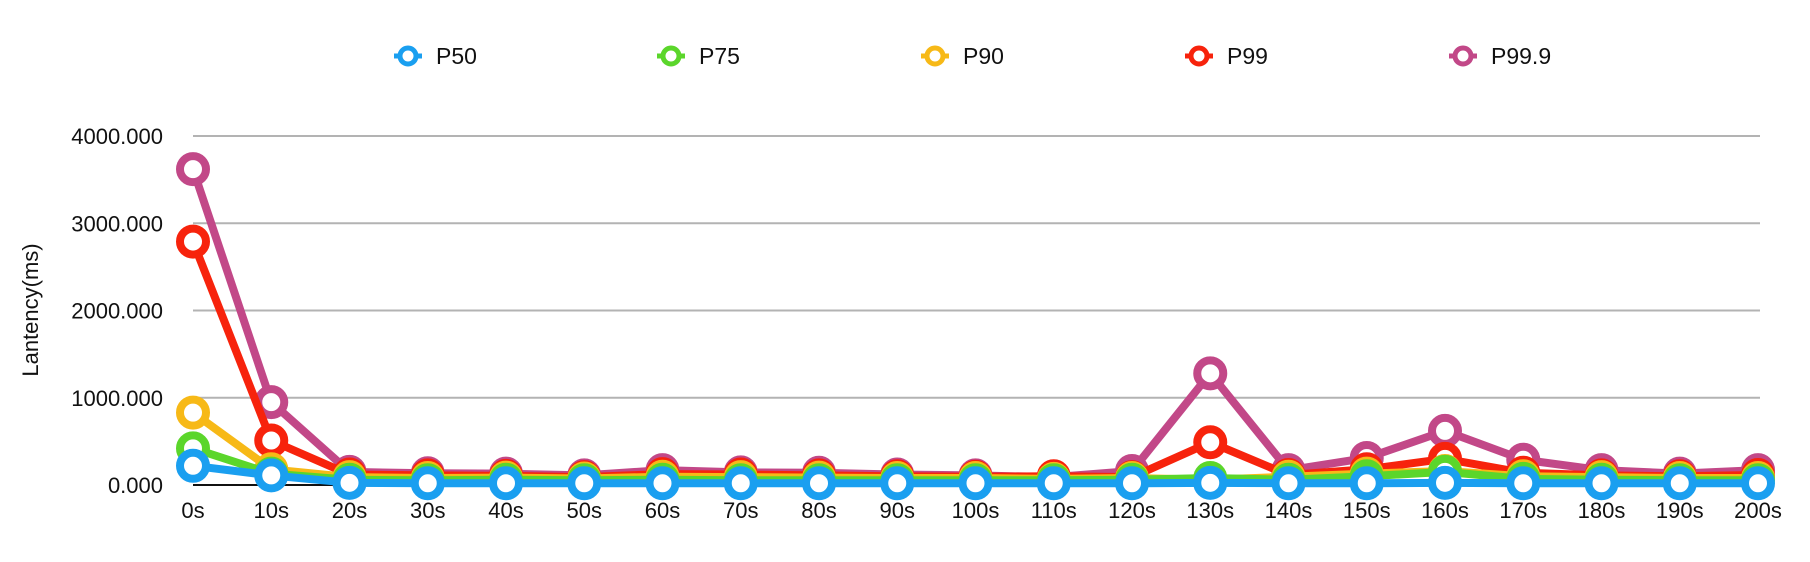 This screenshot has width=1810, height=562. I want to click on y-axis-title: Lantency(ms), so click(30, 309).